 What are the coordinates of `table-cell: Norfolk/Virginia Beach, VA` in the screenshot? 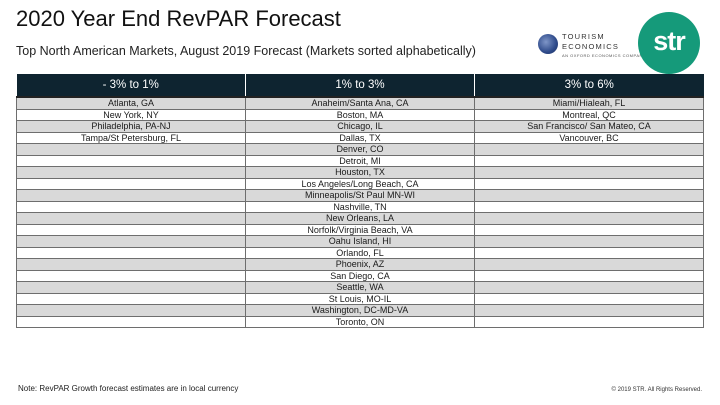 It's located at (360, 229).